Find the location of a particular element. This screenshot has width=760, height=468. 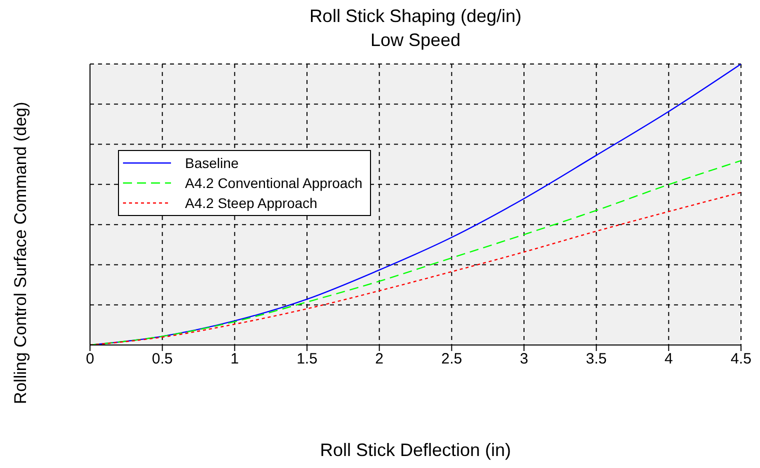

y-axis-title: Rolling Control Surface Command (deg) is located at coordinates (21, 252).